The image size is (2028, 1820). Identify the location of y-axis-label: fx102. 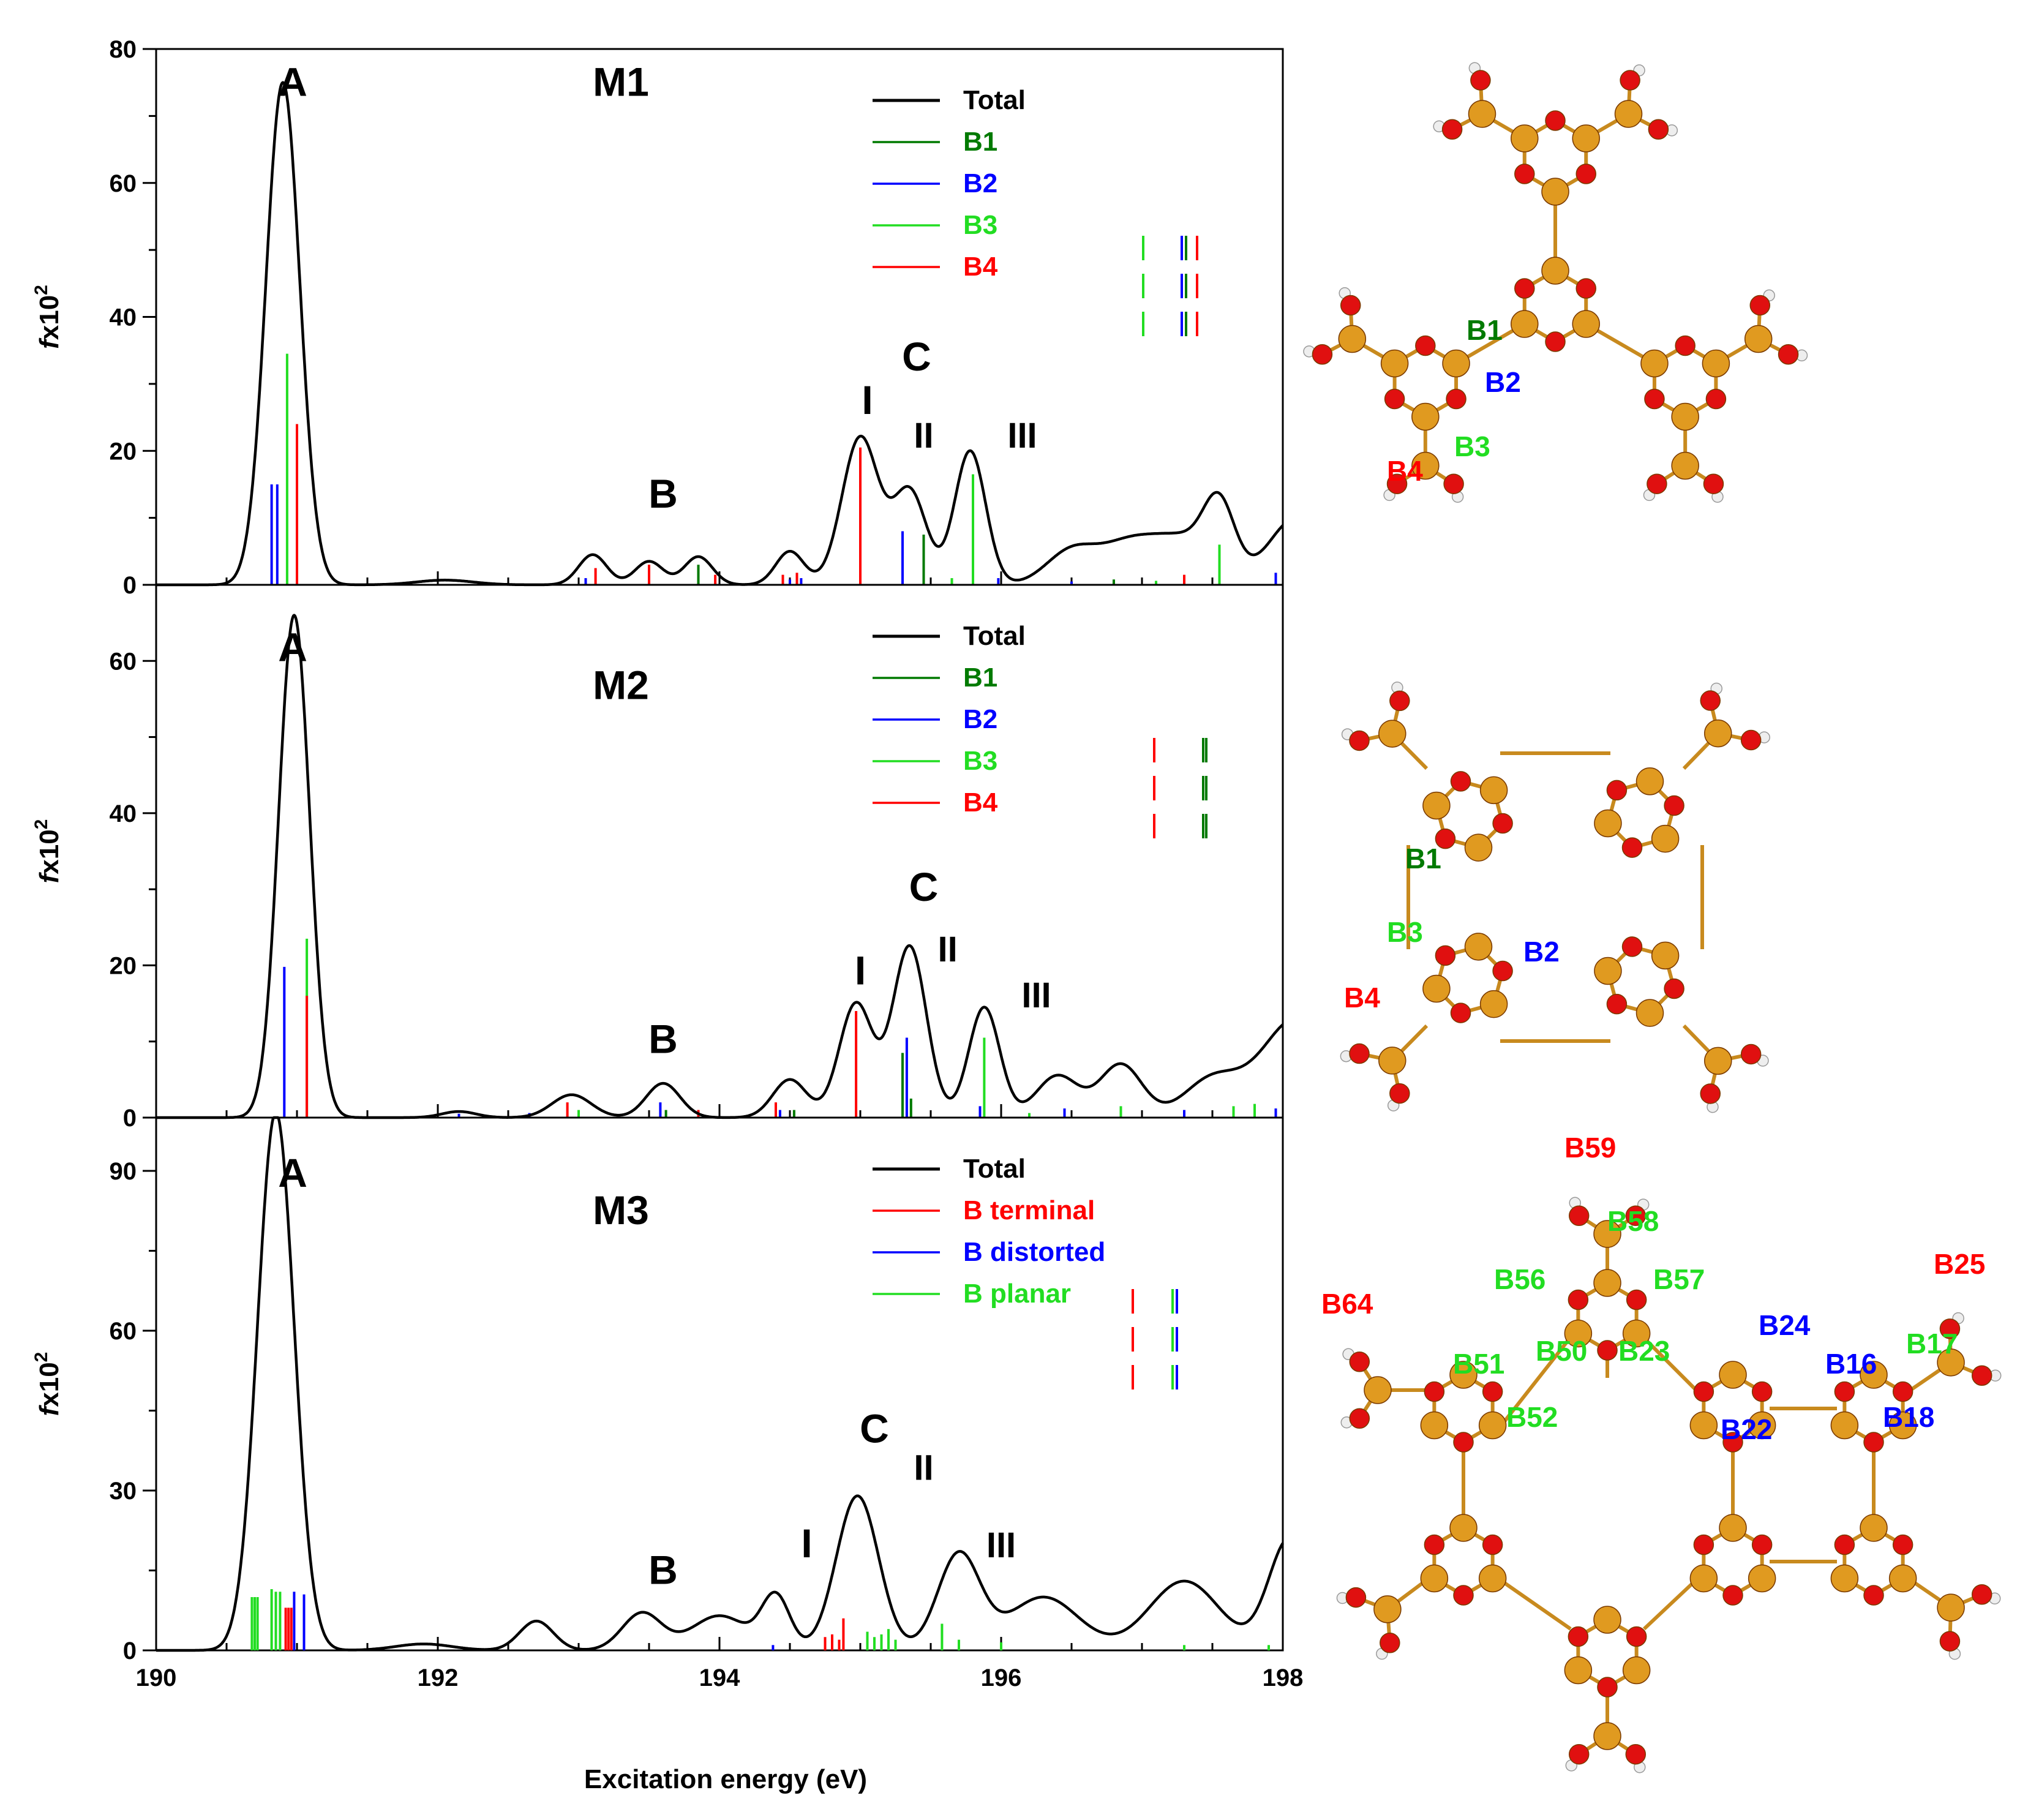
(47, 1384).